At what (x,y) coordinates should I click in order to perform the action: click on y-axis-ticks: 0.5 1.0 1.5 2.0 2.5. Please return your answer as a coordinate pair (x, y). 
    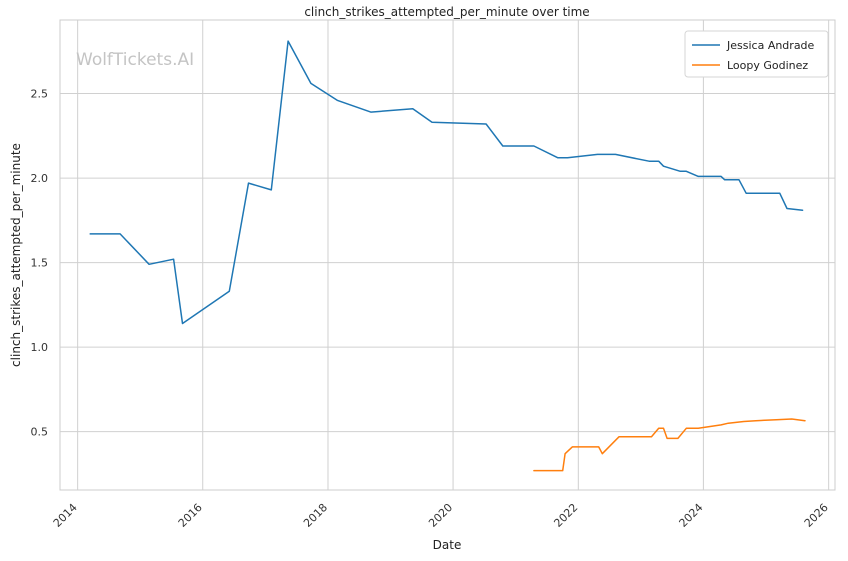
    Looking at the image, I should click on (40, 263).